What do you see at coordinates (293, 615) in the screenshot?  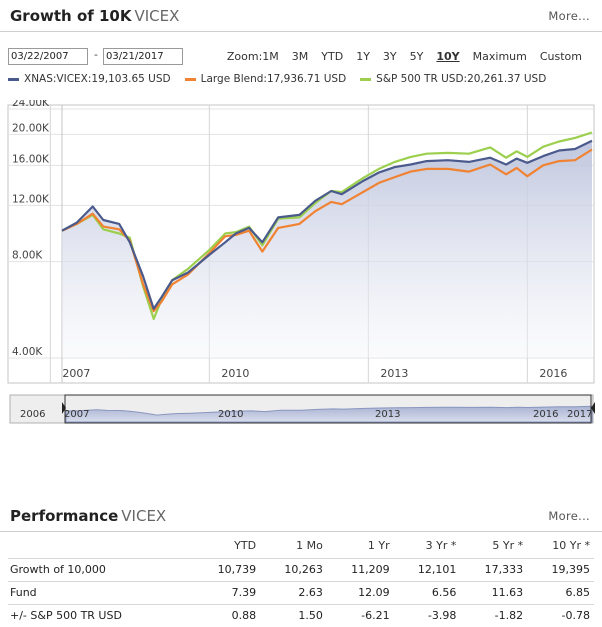 I see `perf-cell: 1.50` at bounding box center [293, 615].